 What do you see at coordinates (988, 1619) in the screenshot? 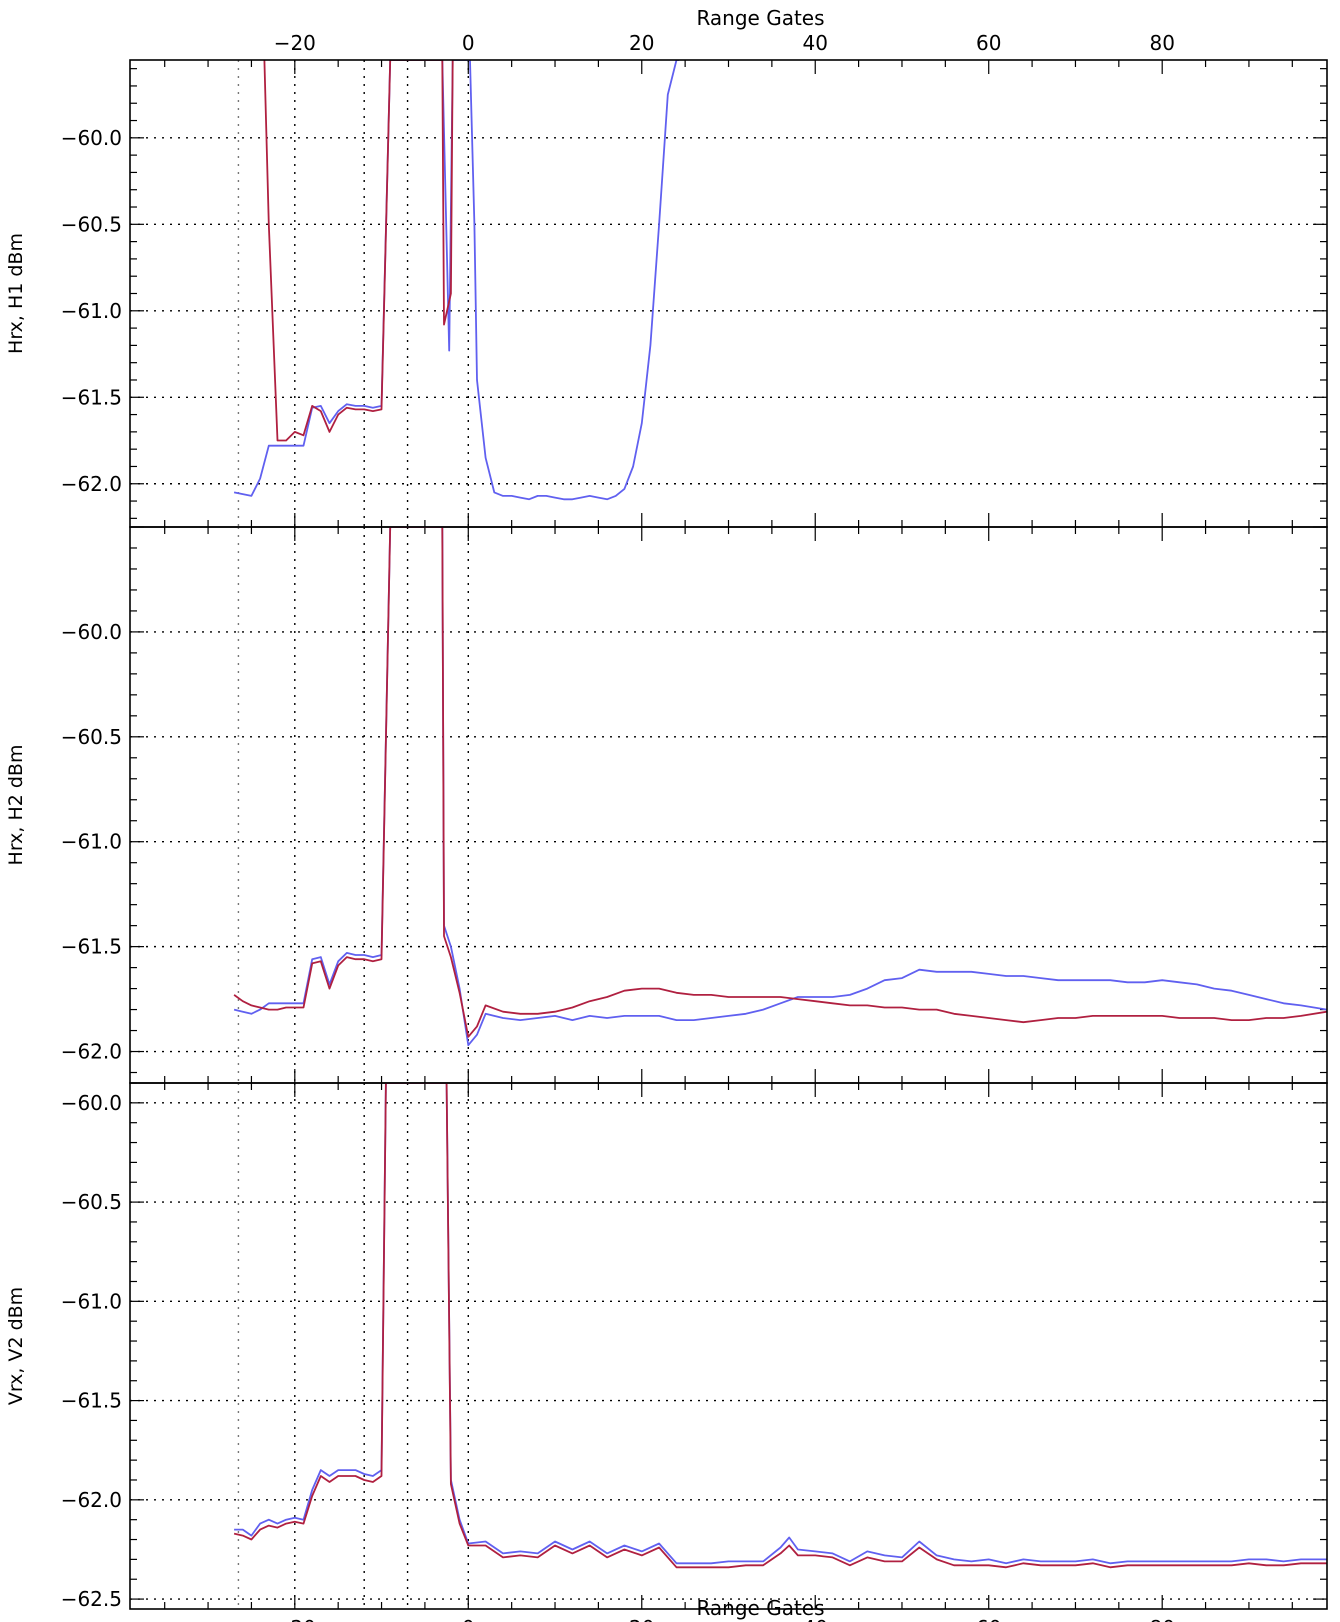
I see `x-tick-label-bottom: 60` at bounding box center [988, 1619].